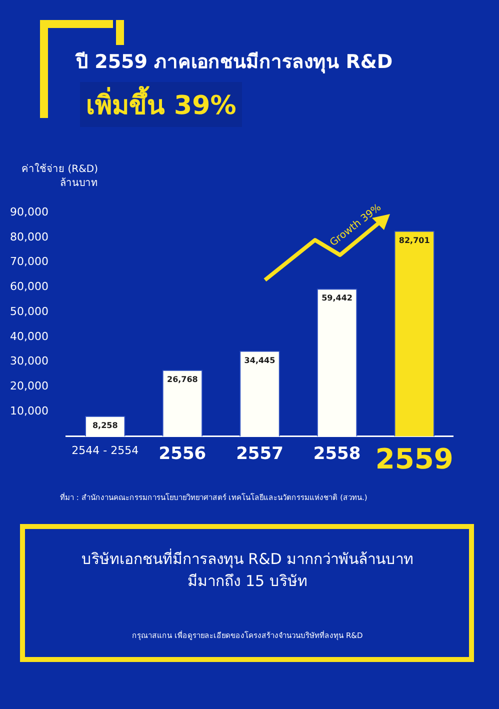  Describe the element at coordinates (105, 425) in the screenshot. I see `data-label: 8,258` at that location.